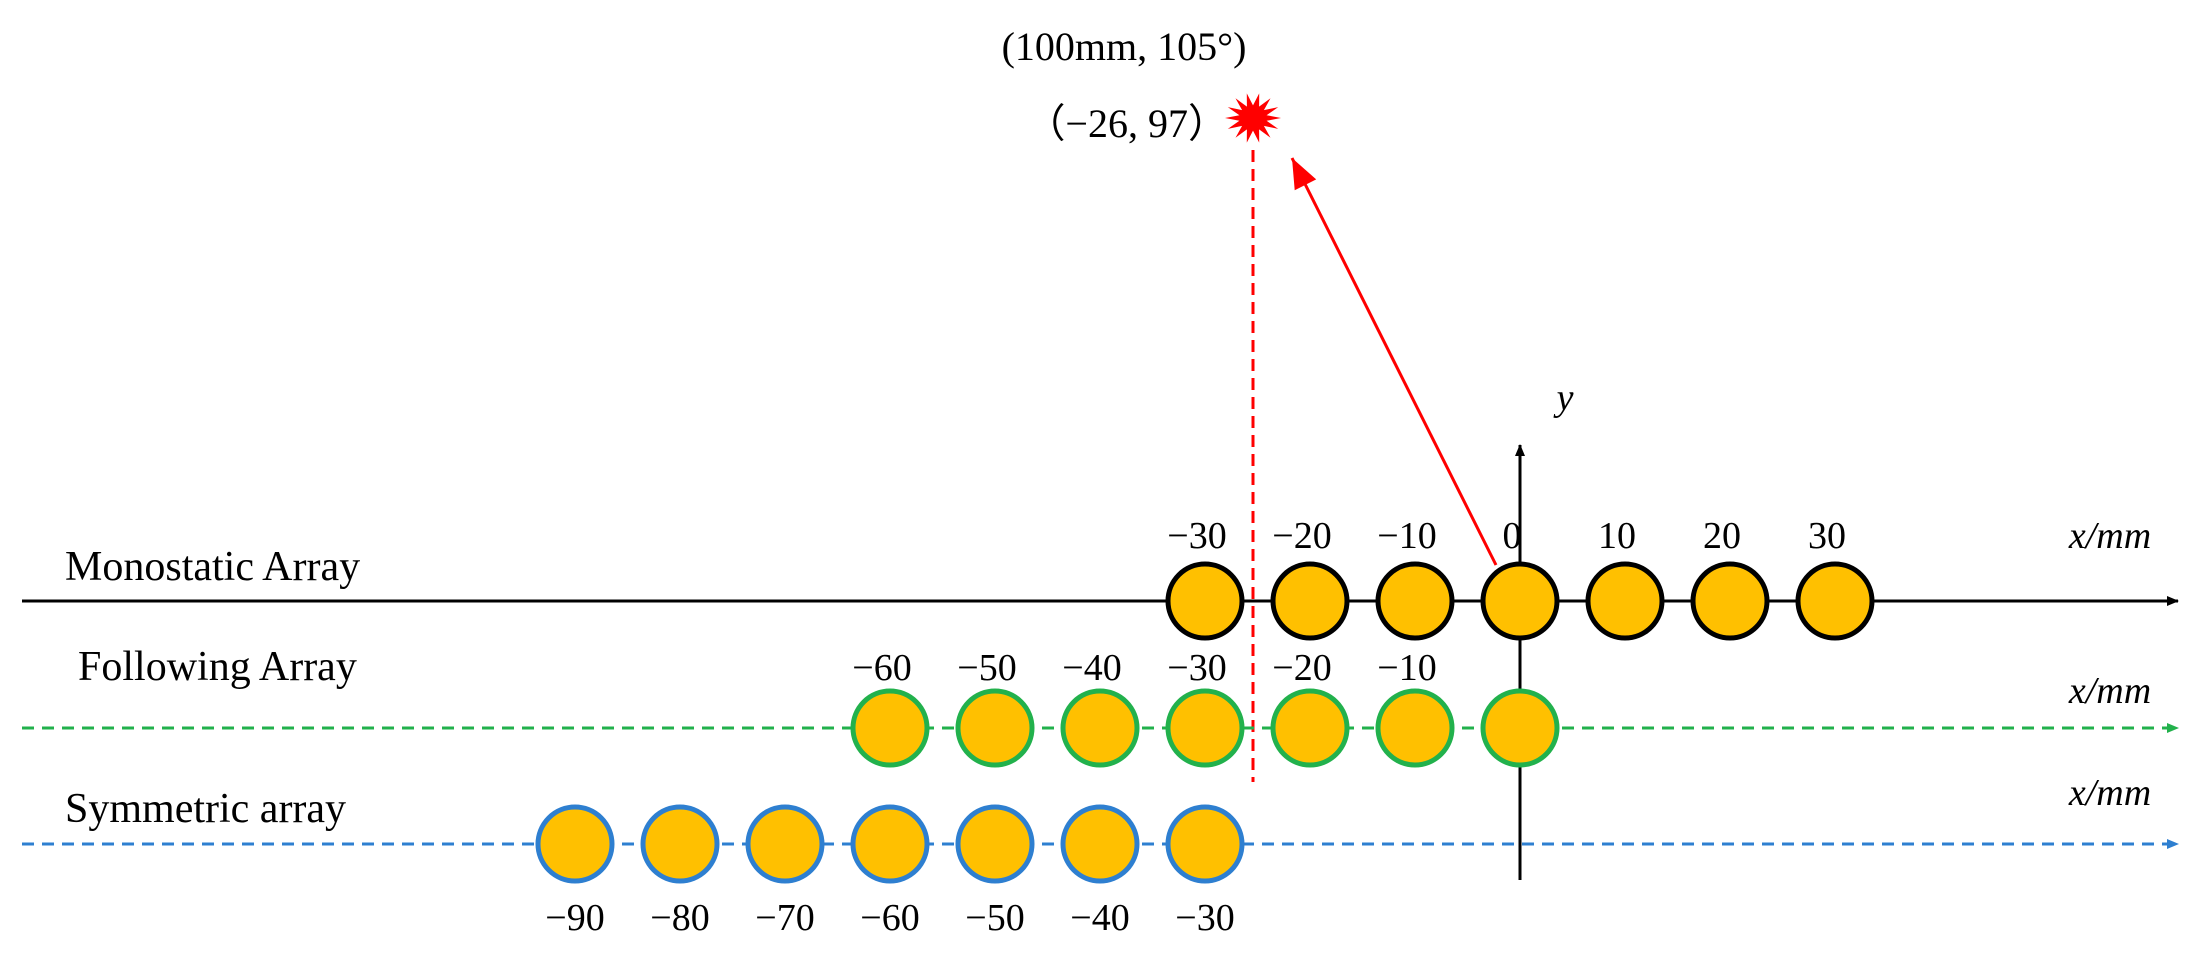  What do you see at coordinates (1091, 668) in the screenshot?
I see `following-tick-label: −40` at bounding box center [1091, 668].